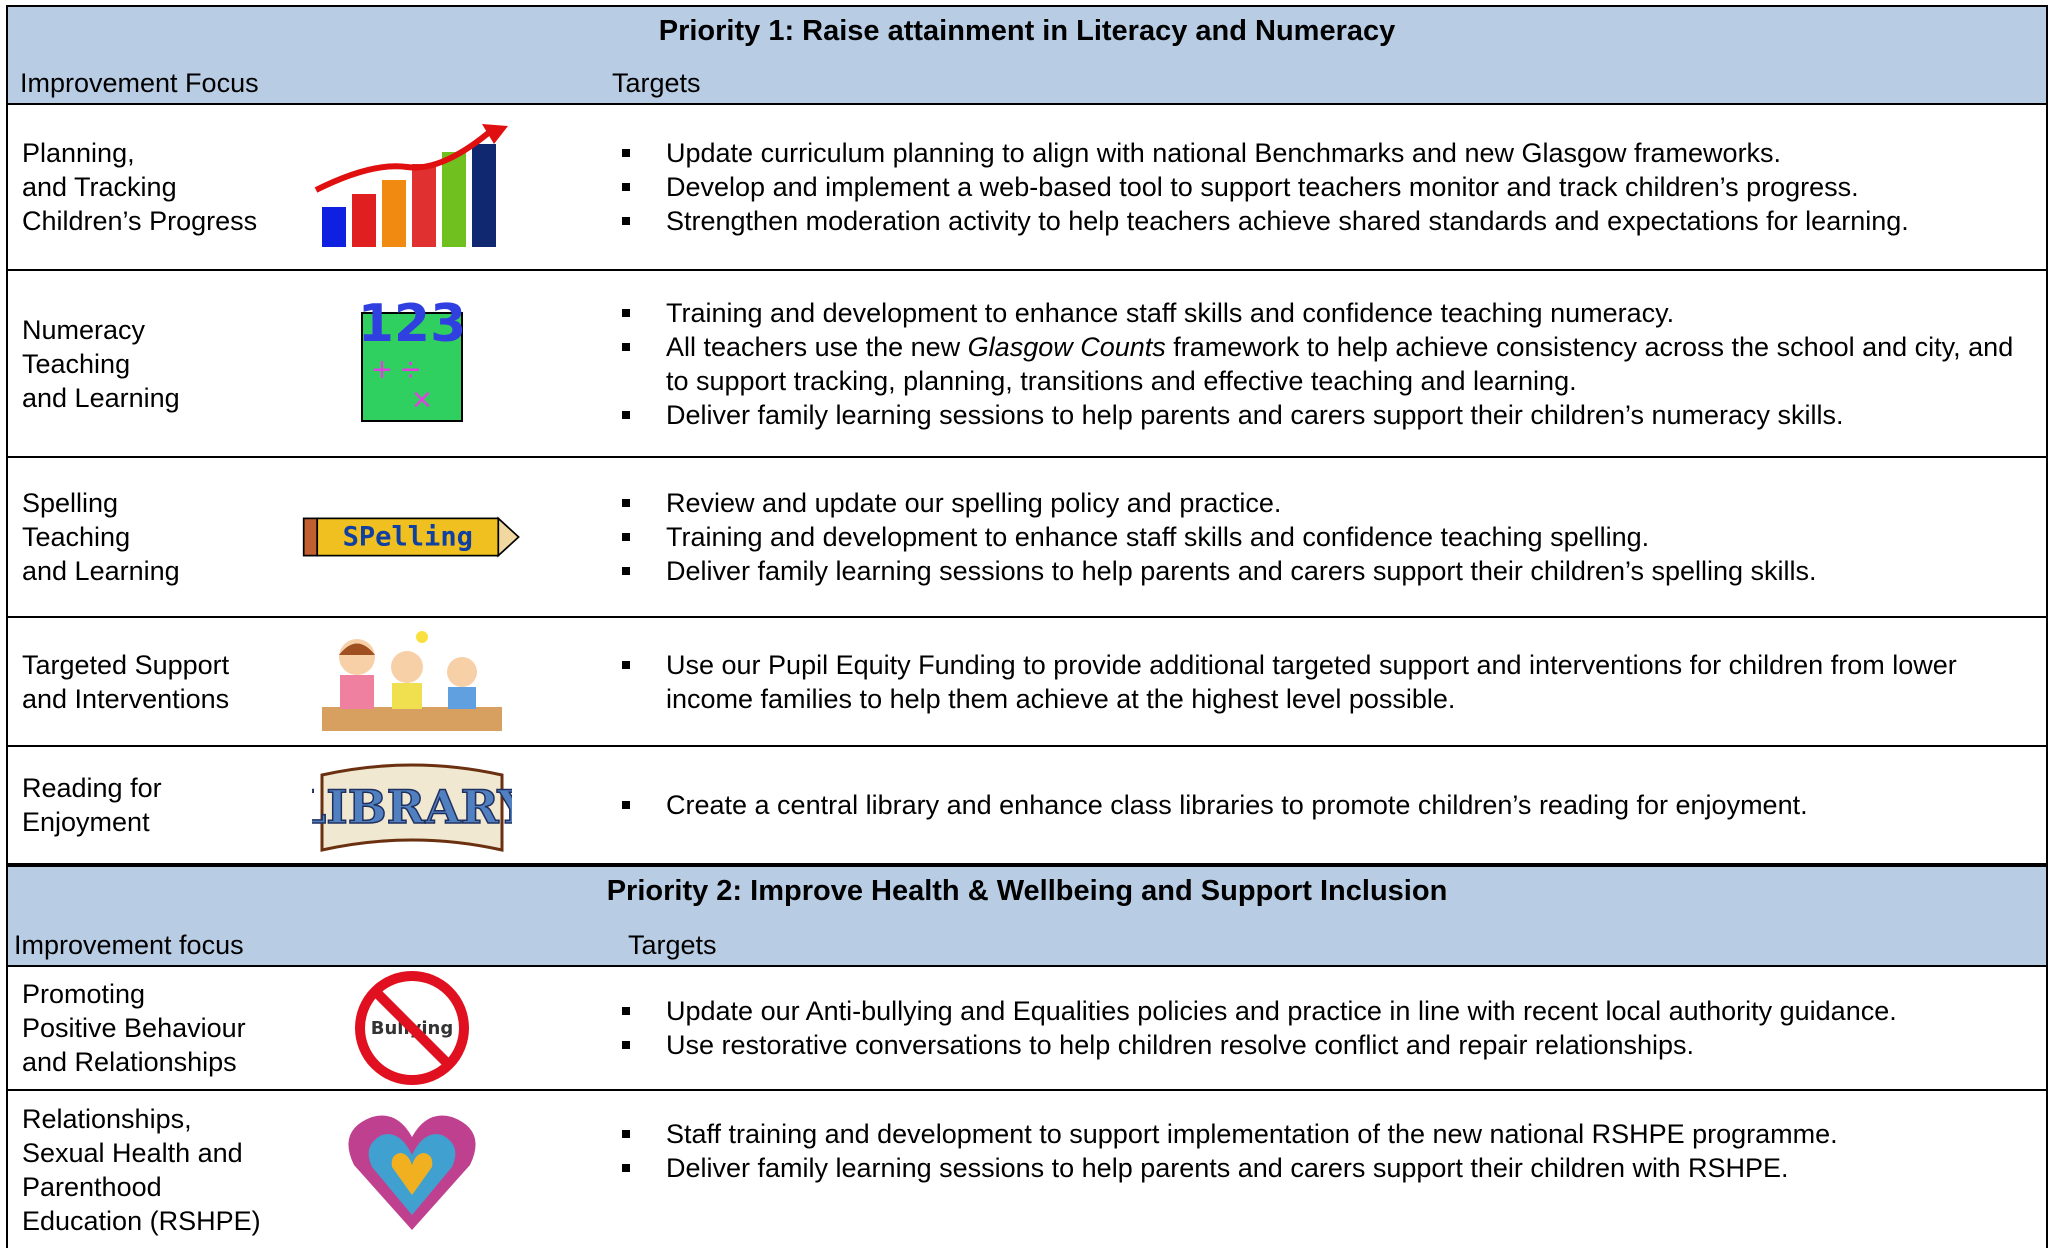 The image size is (2054, 1248). What do you see at coordinates (99, 187) in the screenshot?
I see `focus-line: and Tracking` at bounding box center [99, 187].